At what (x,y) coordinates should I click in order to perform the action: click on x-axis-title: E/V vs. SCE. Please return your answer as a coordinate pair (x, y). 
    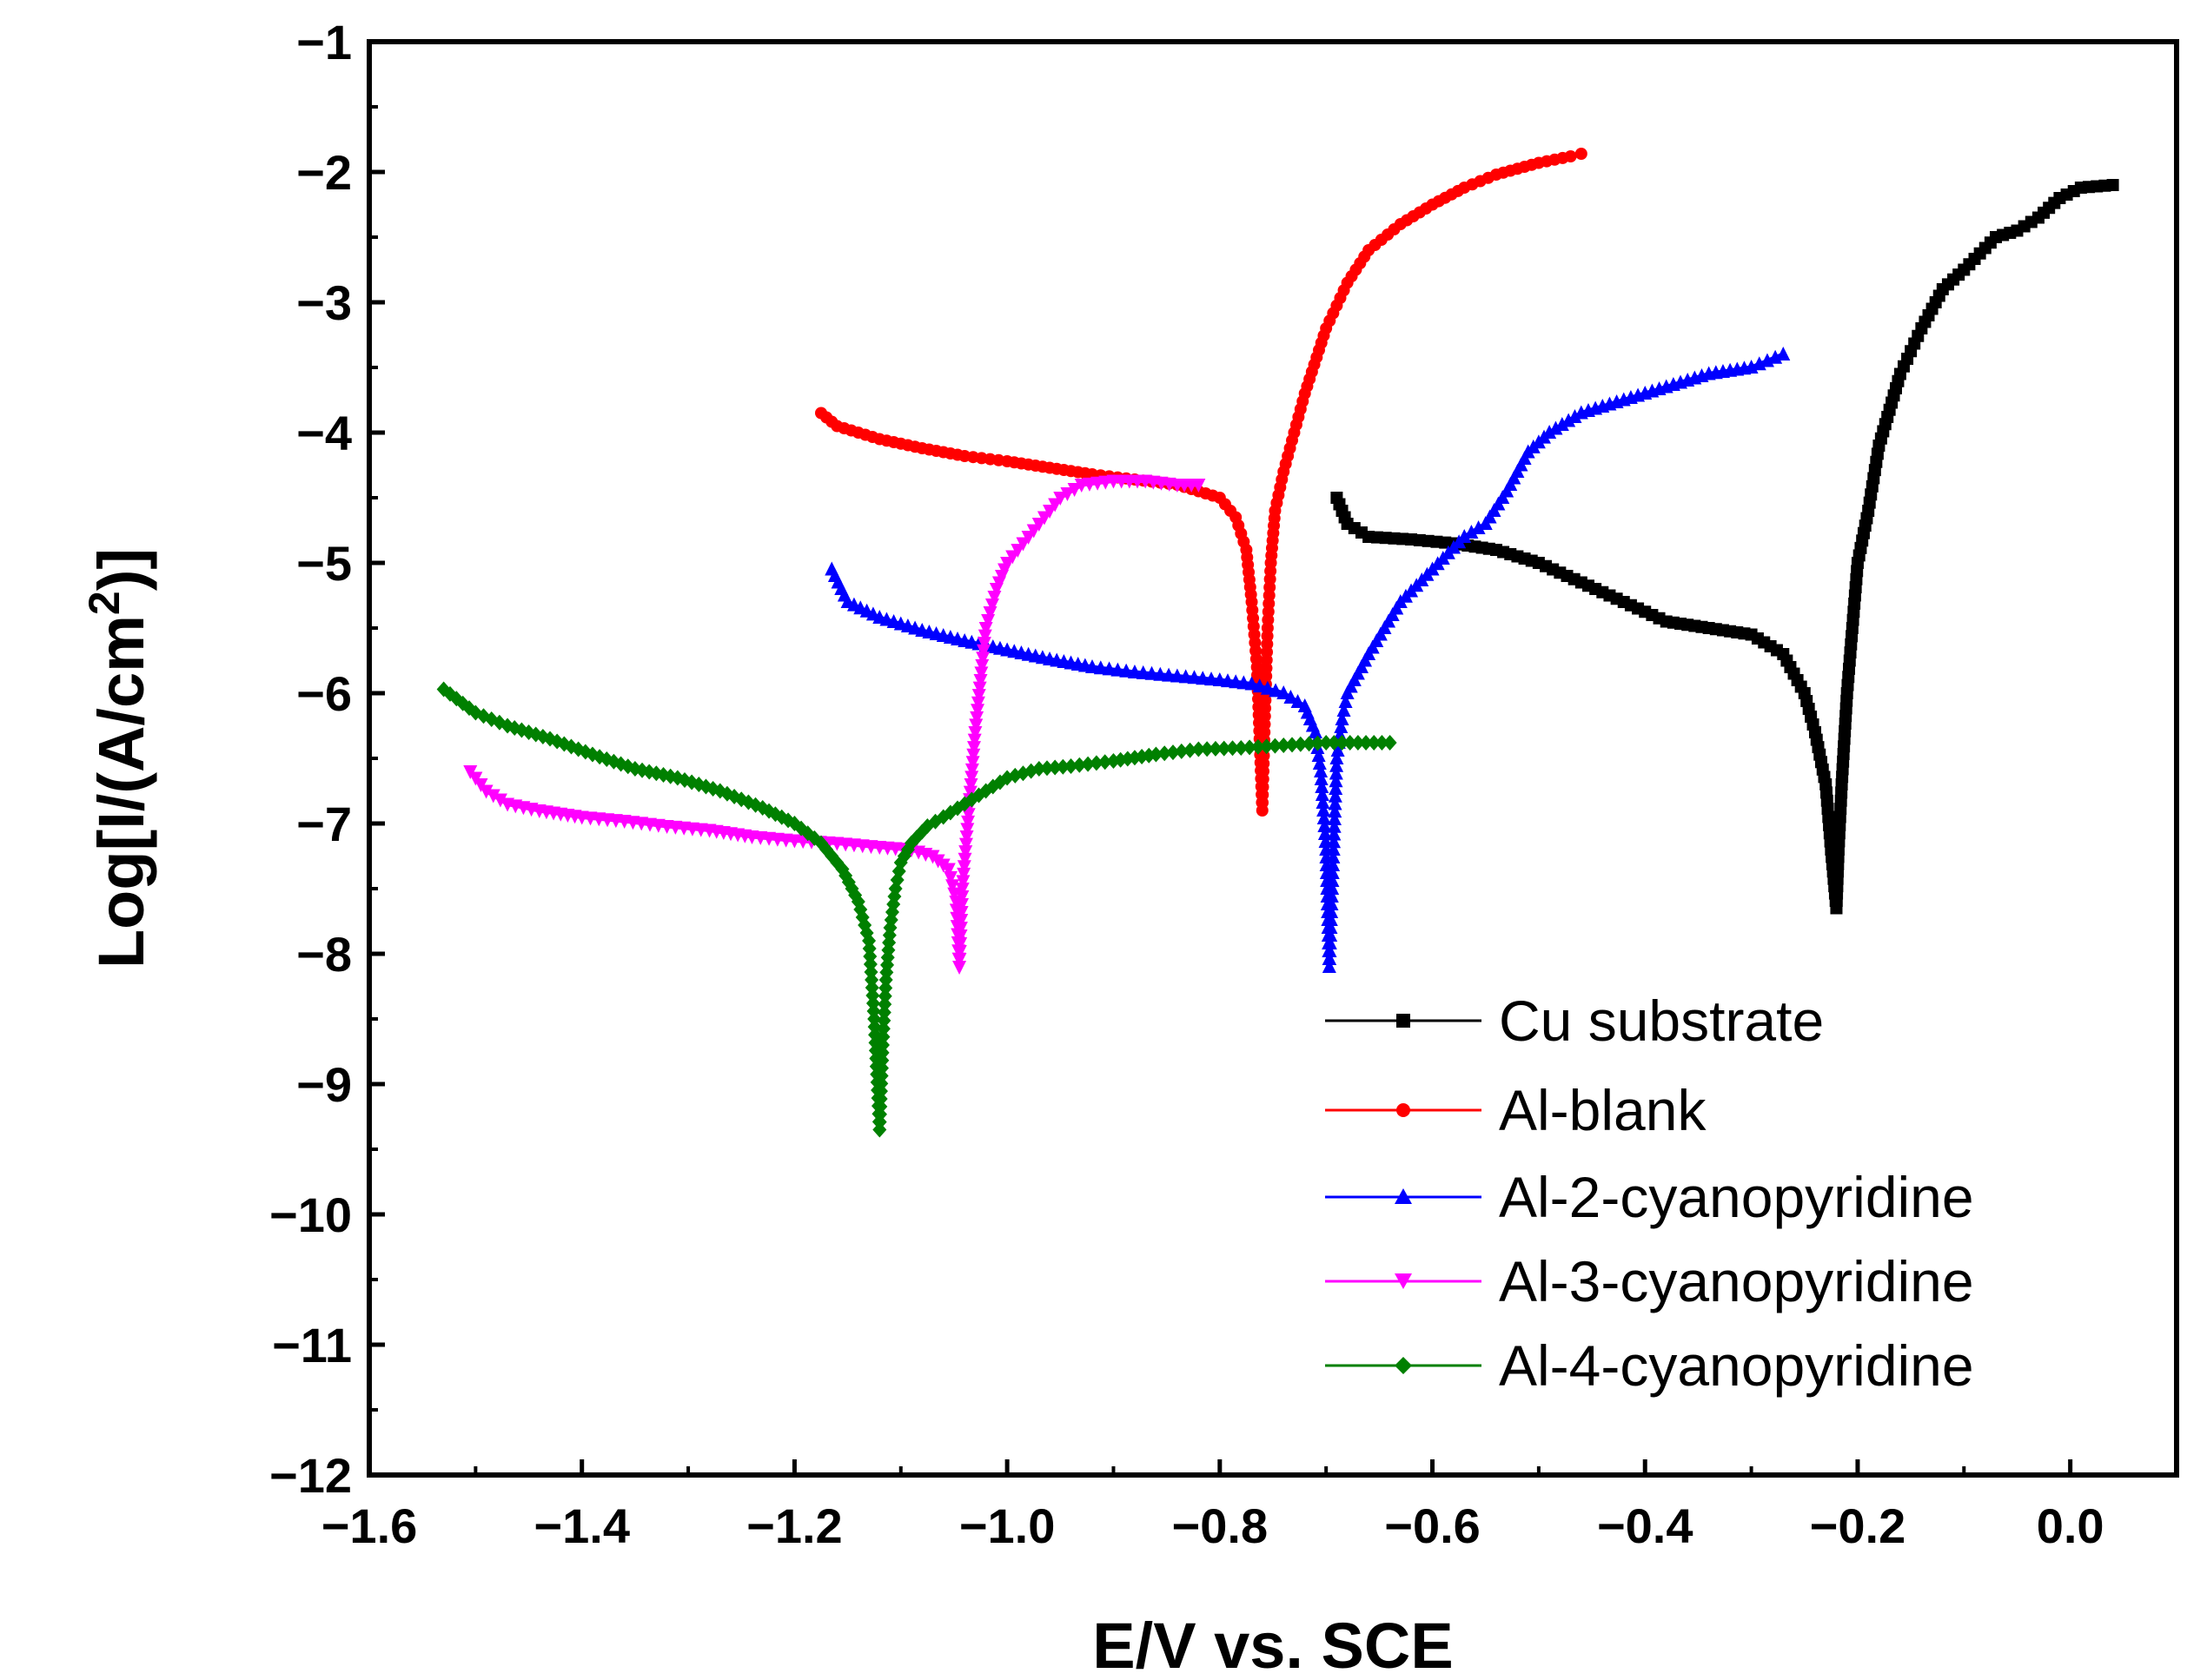
    Looking at the image, I should click on (1272, 1645).